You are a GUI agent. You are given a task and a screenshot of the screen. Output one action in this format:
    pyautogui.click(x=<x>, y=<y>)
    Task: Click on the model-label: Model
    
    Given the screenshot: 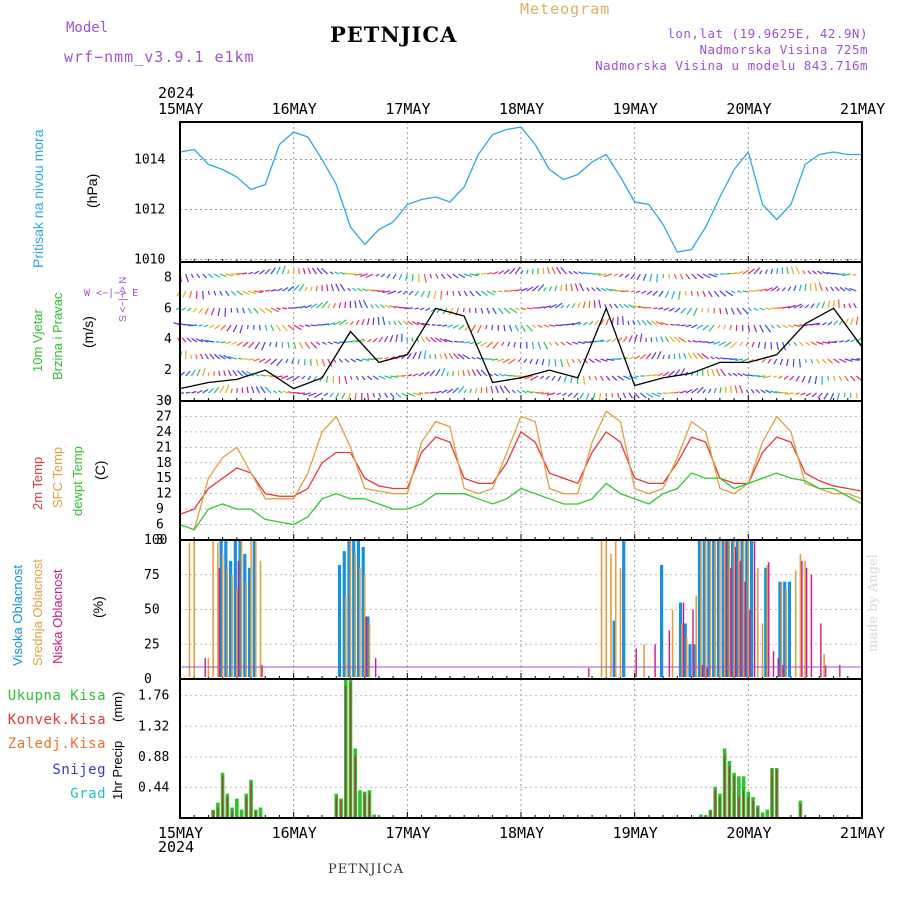 What is the action you would take?
    pyautogui.click(x=87, y=28)
    